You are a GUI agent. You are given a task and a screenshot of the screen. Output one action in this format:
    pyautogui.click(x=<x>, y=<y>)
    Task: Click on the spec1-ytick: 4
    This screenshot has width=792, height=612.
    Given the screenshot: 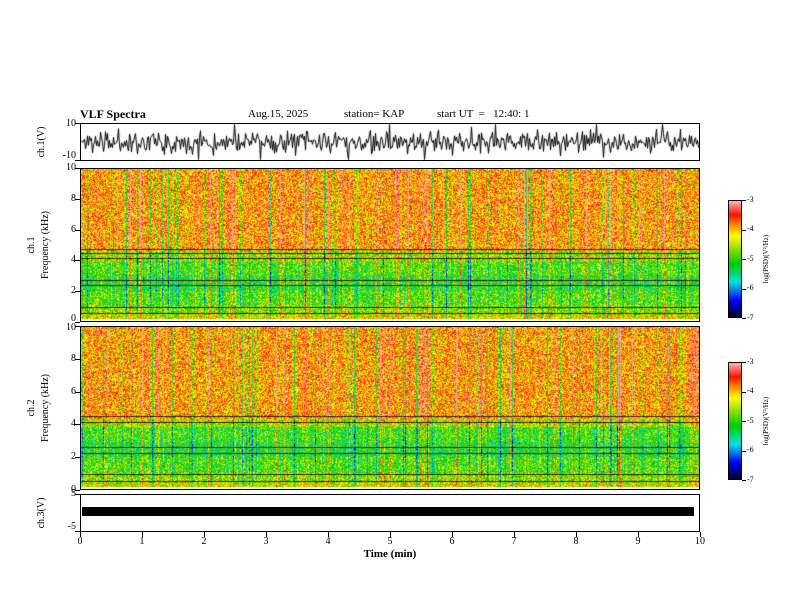 What is the action you would take?
    pyautogui.click(x=73, y=259)
    